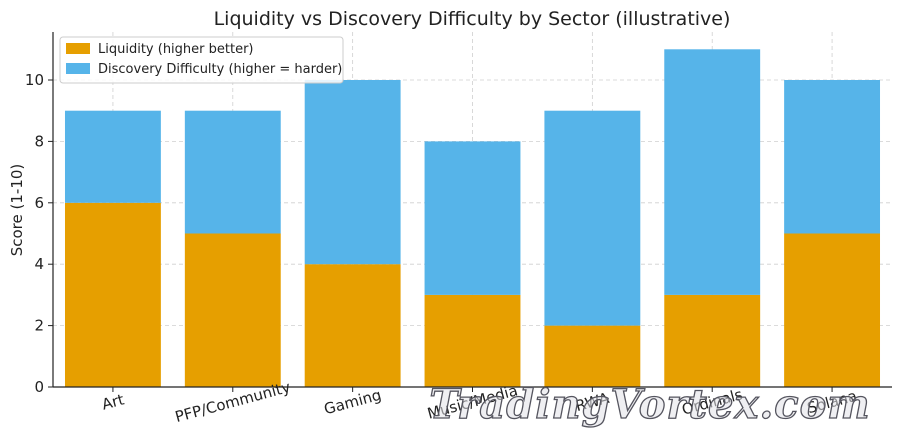  I want to click on watermark-text: TradingVortex.com, so click(649, 404).